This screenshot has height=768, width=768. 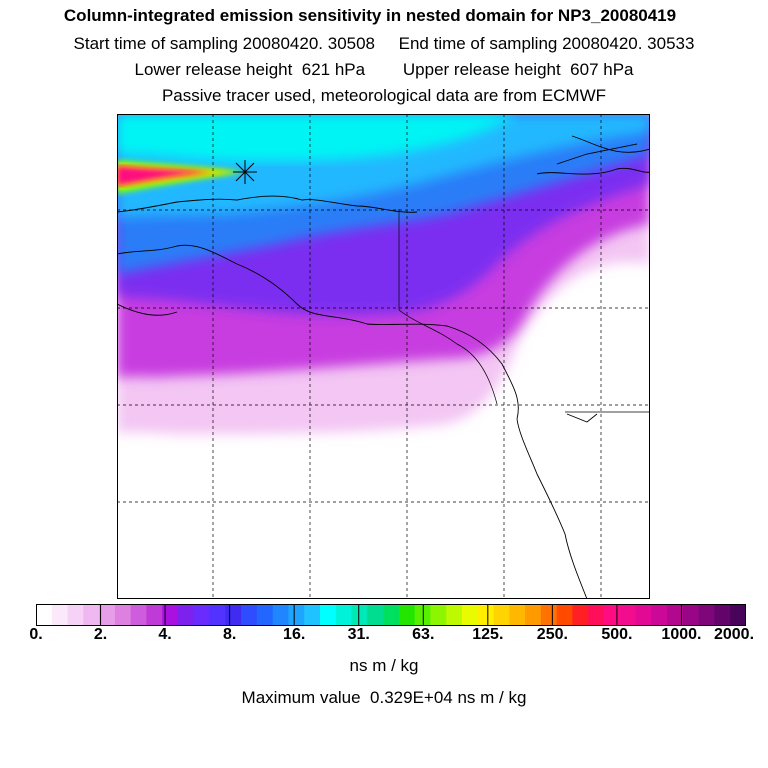 I want to click on colorbar-tick-label: 4., so click(x=165, y=634).